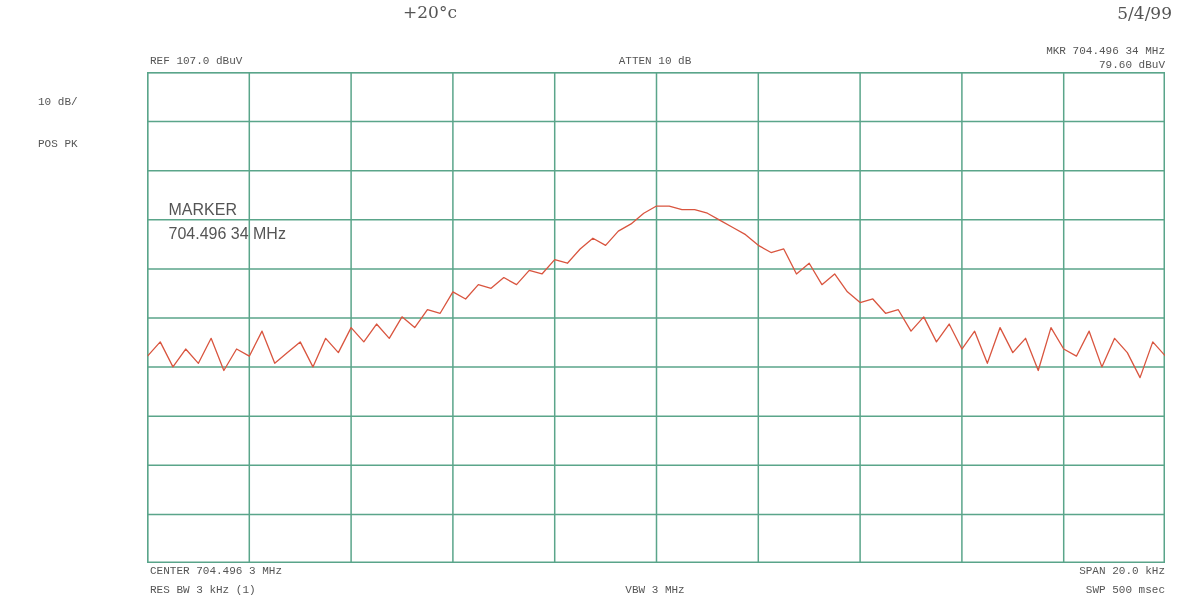 The image size is (1201, 602). Describe the element at coordinates (202, 209) in the screenshot. I see `annotation: MARKER` at that location.